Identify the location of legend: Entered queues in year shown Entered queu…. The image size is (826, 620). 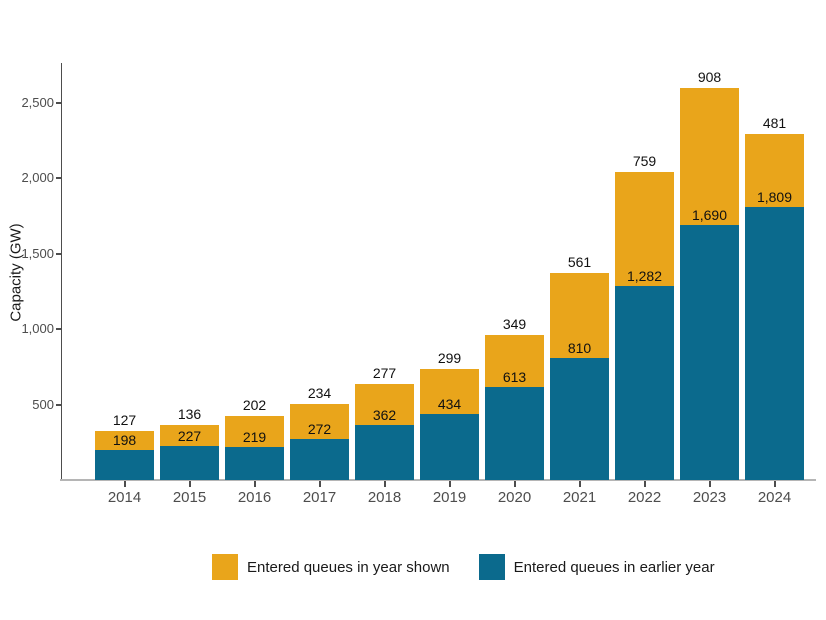
(463, 567).